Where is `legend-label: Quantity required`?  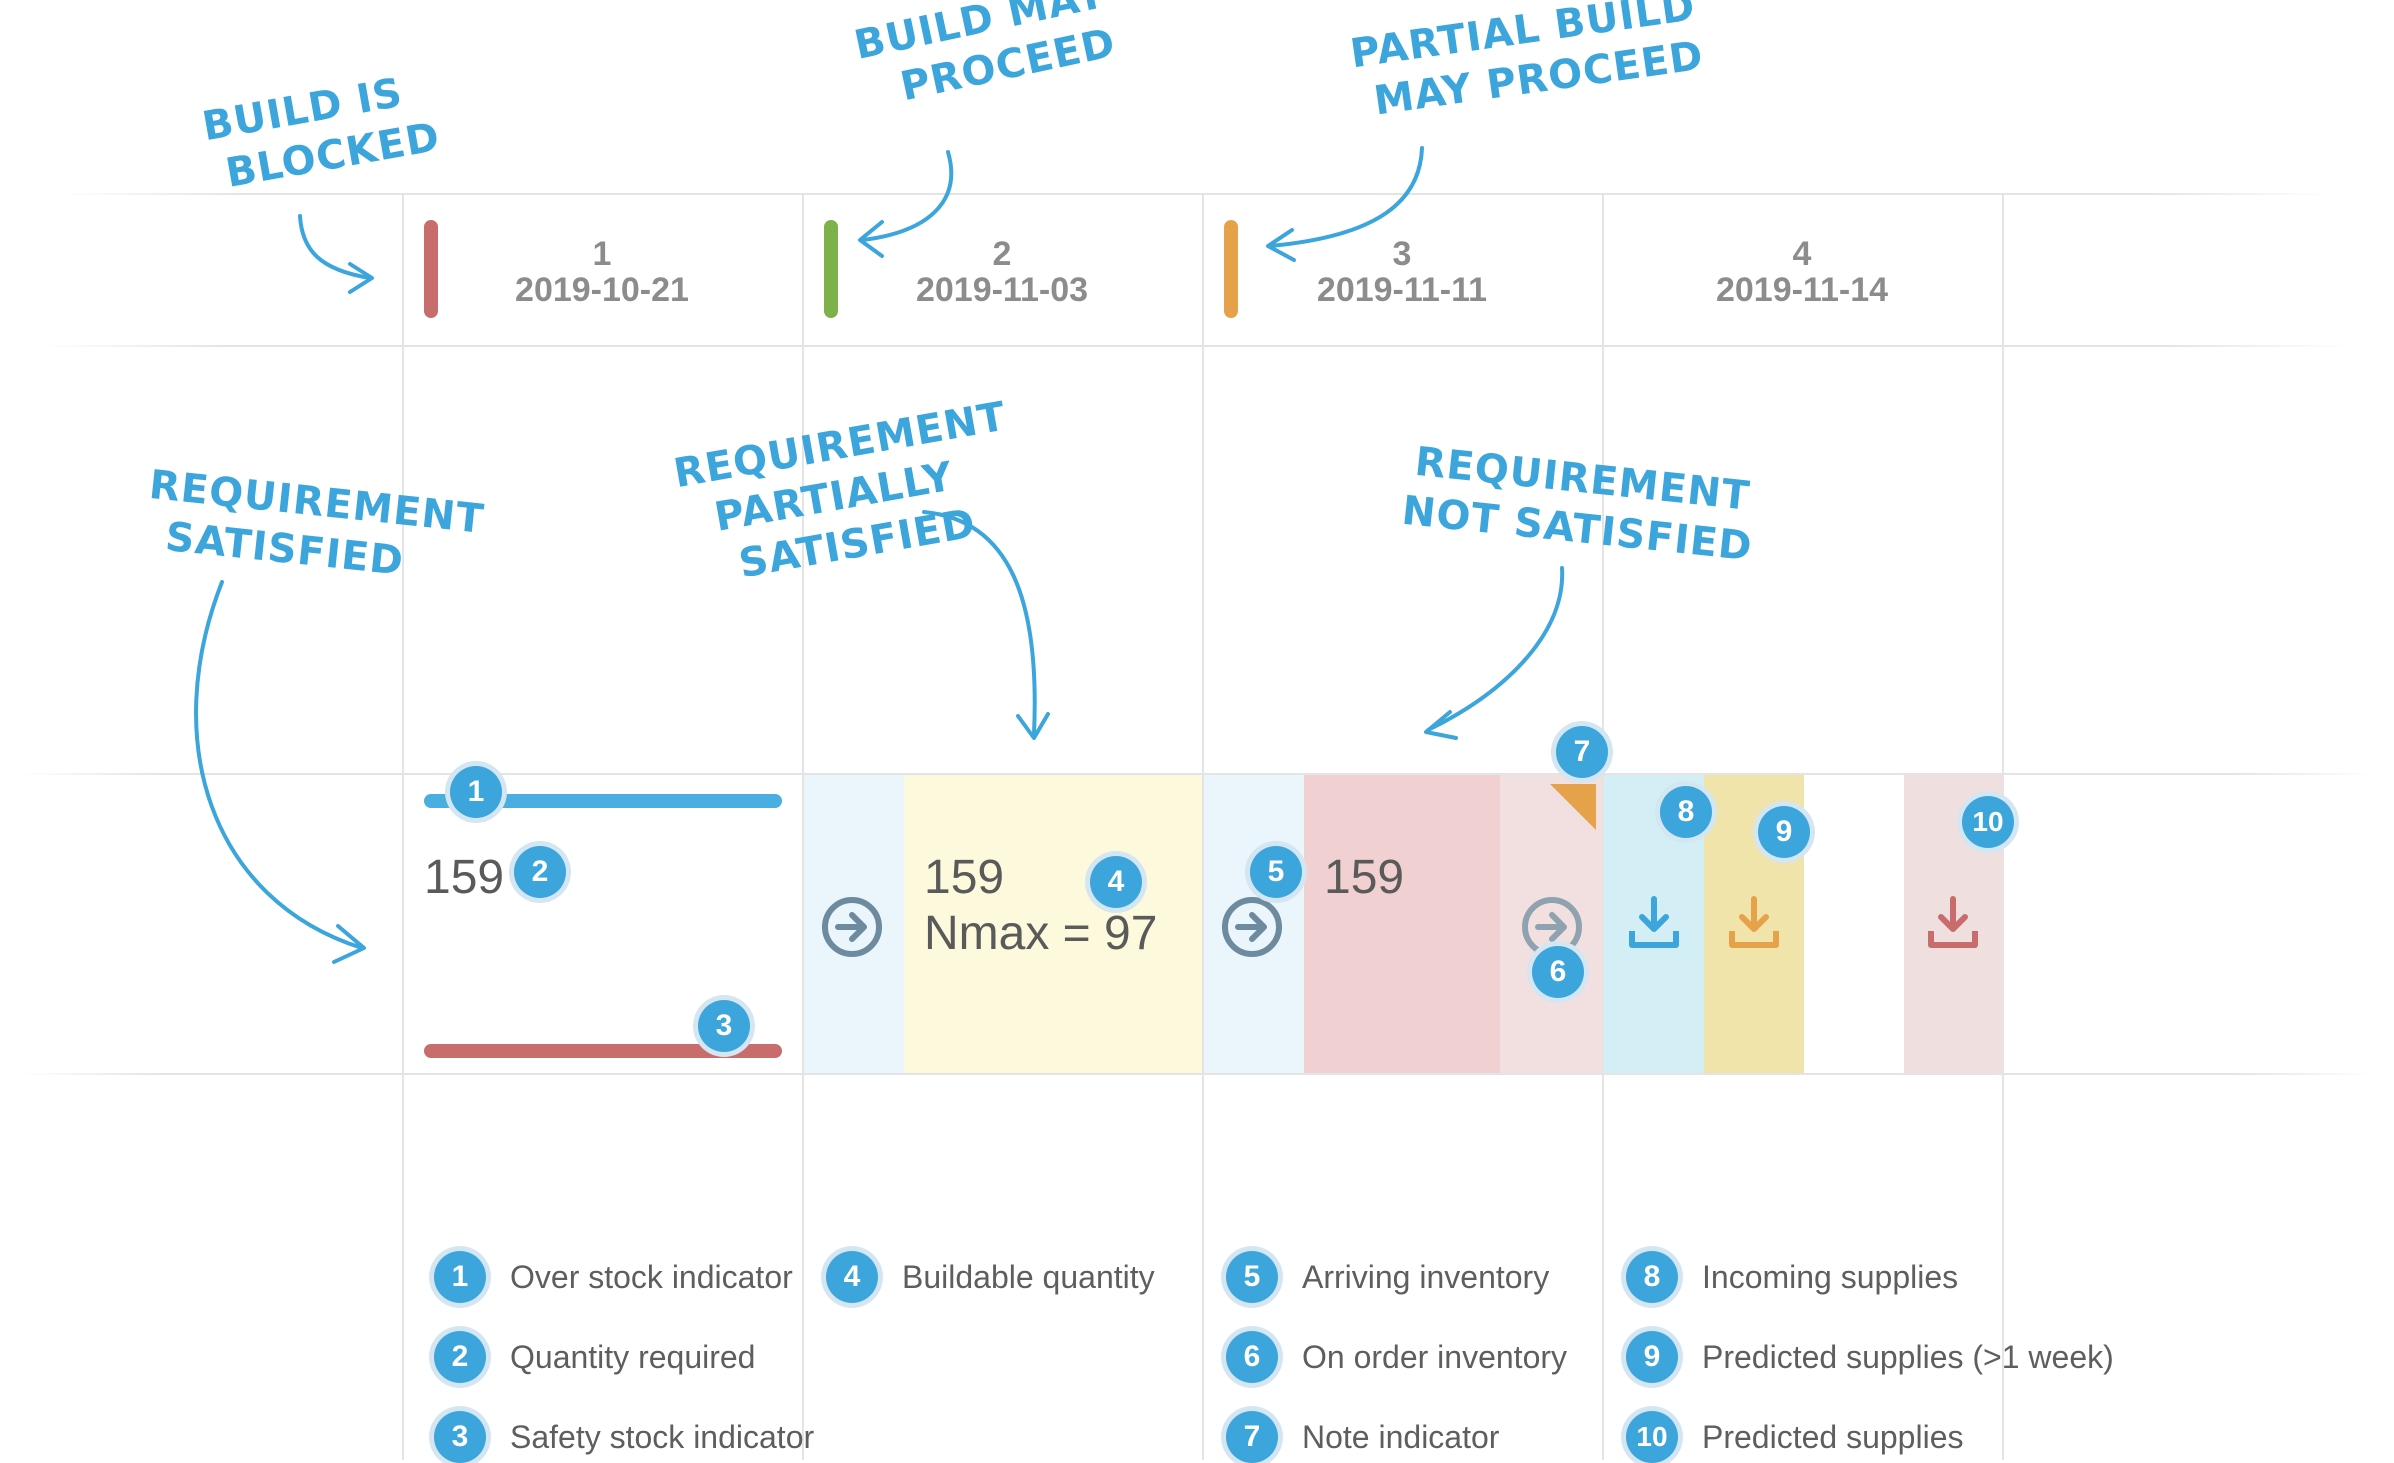
legend-label: Quantity required is located at coordinates (633, 1357).